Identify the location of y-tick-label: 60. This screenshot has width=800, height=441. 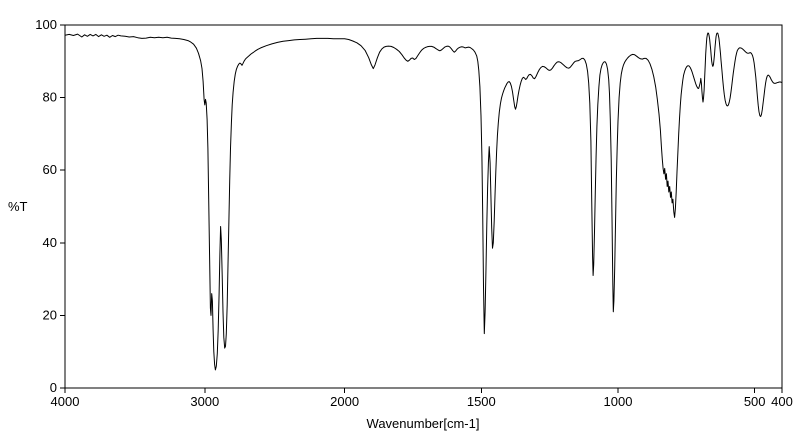
(50, 169).